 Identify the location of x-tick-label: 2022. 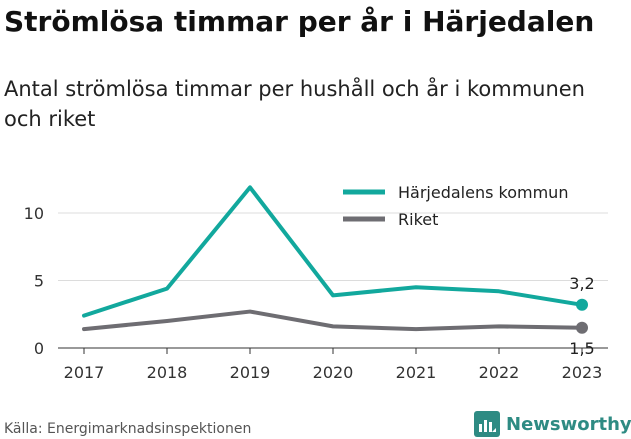
(499, 372).